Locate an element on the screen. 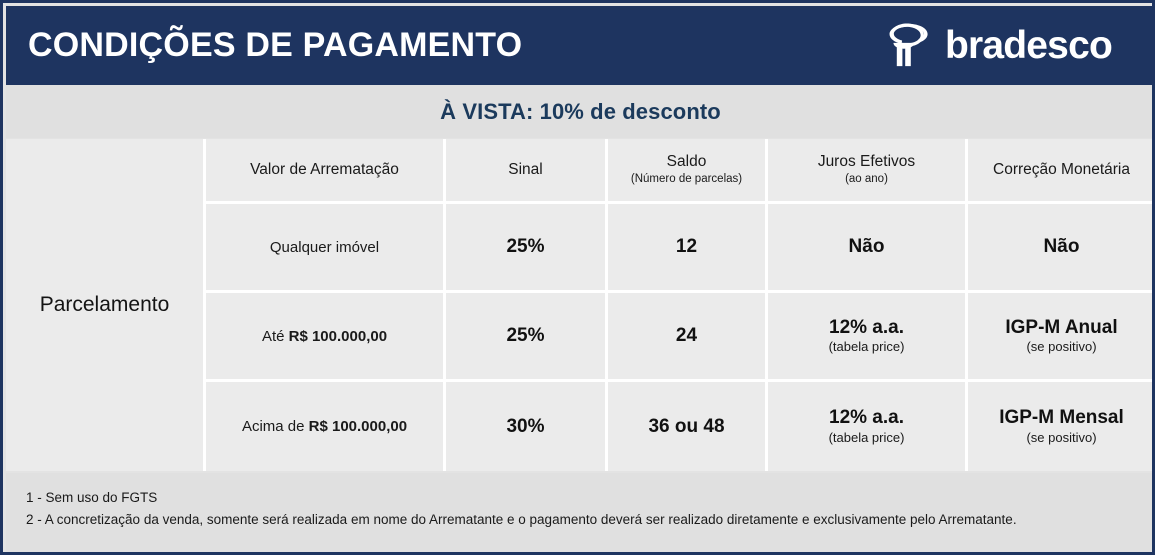 This screenshot has height=555, width=1155. column-header-saldo: Saldo (Número de parcelas) is located at coordinates (686, 170).